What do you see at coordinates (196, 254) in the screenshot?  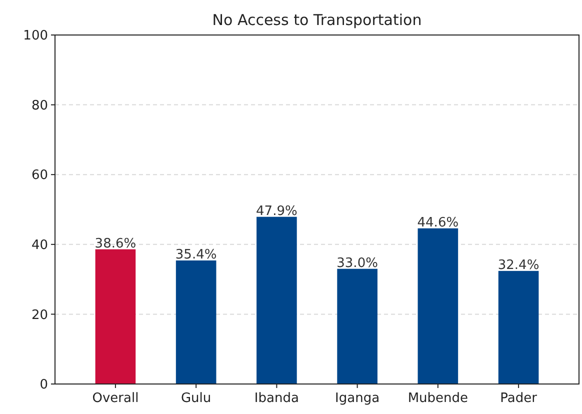 I see `data-label: 35.4%` at bounding box center [196, 254].